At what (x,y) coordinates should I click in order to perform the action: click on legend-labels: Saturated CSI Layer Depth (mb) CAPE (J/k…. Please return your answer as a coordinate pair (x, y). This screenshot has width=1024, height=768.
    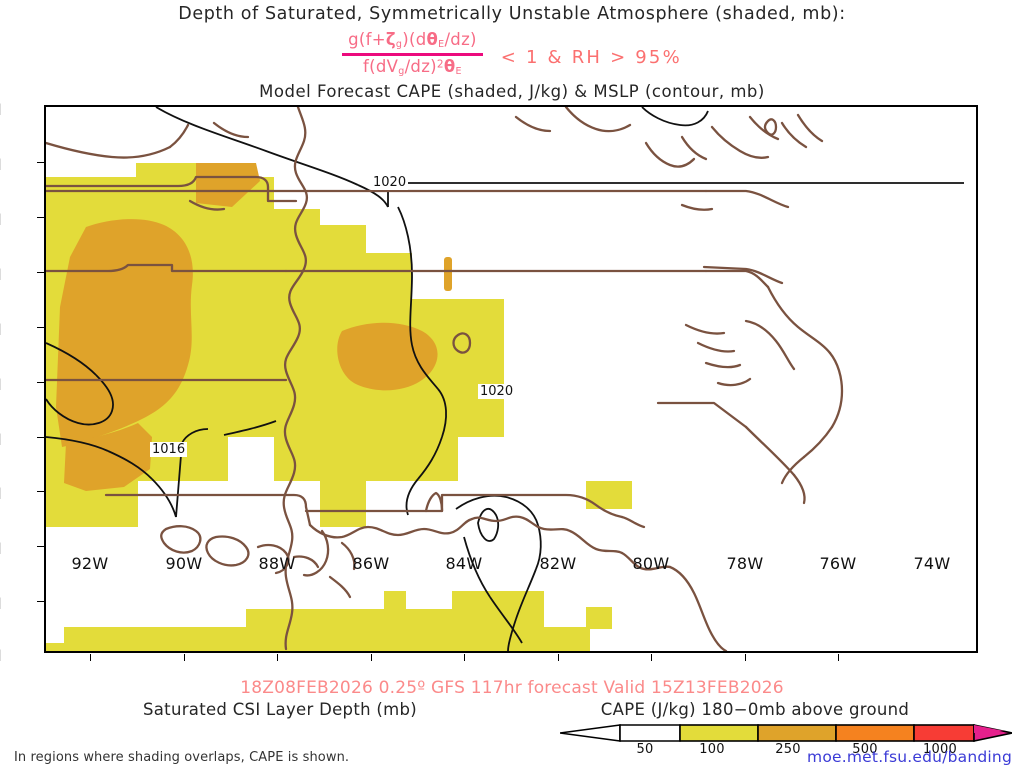
    Looking at the image, I should click on (512, 711).